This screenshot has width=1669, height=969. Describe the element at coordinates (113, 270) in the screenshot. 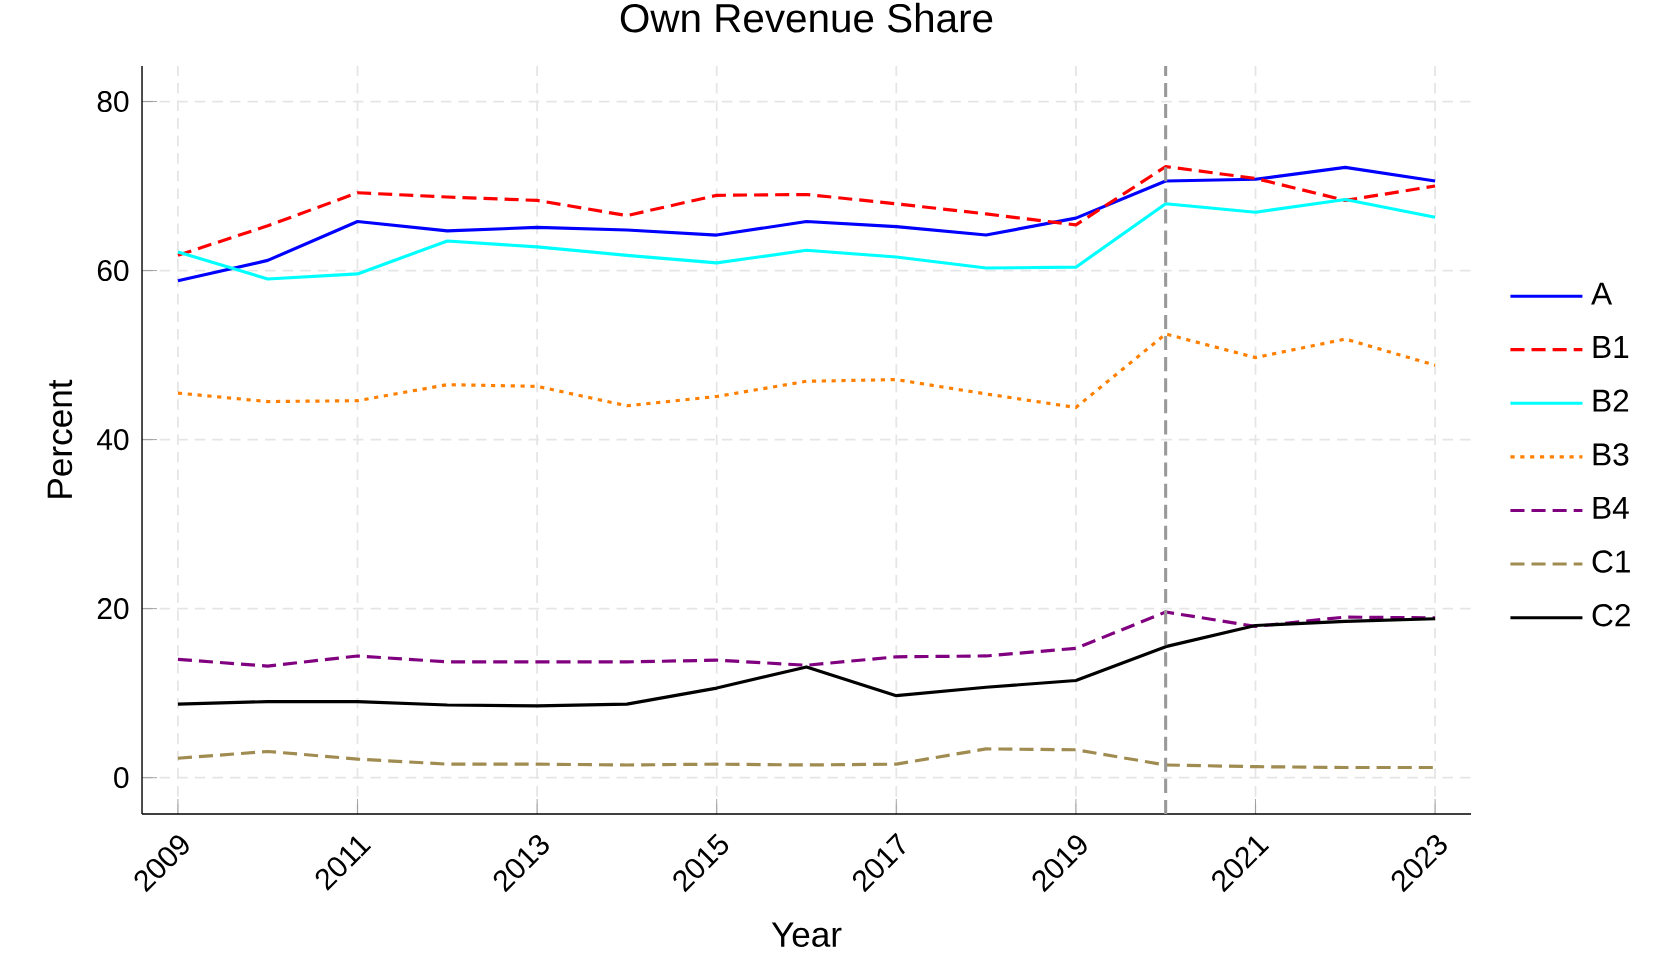

I see `y-tick-label: 60` at that location.